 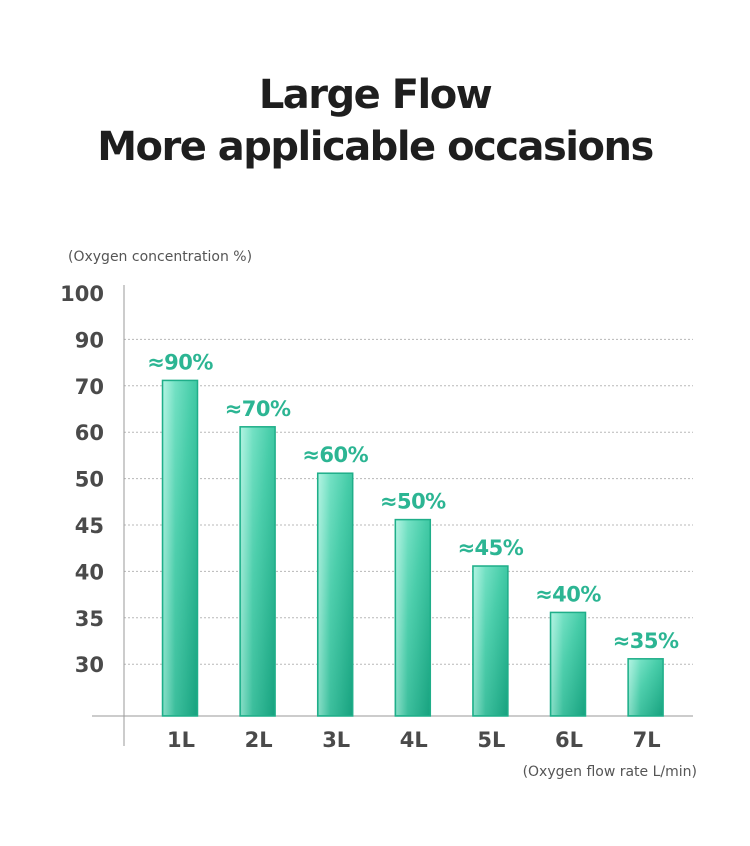 What do you see at coordinates (180, 362) in the screenshot?
I see `data-label: ≈90%` at bounding box center [180, 362].